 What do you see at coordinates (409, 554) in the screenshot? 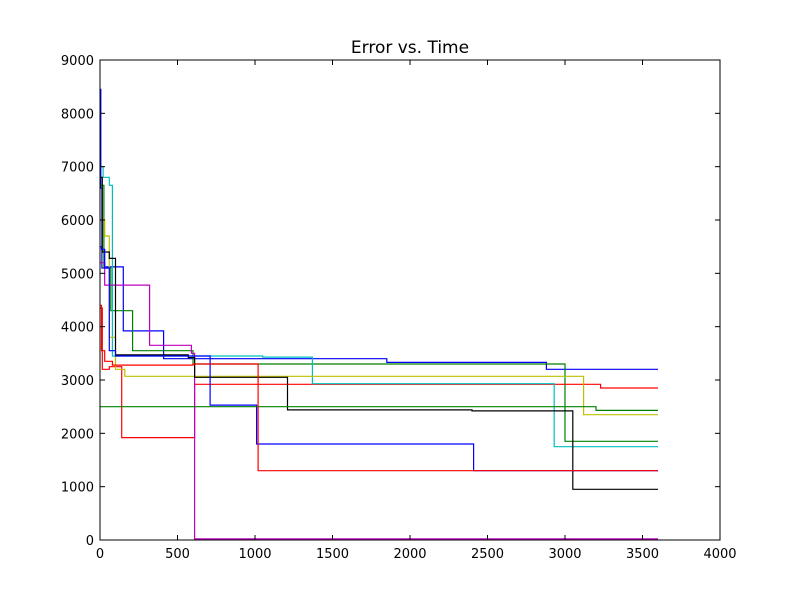
I see `x-tick-label: 2000` at bounding box center [409, 554].